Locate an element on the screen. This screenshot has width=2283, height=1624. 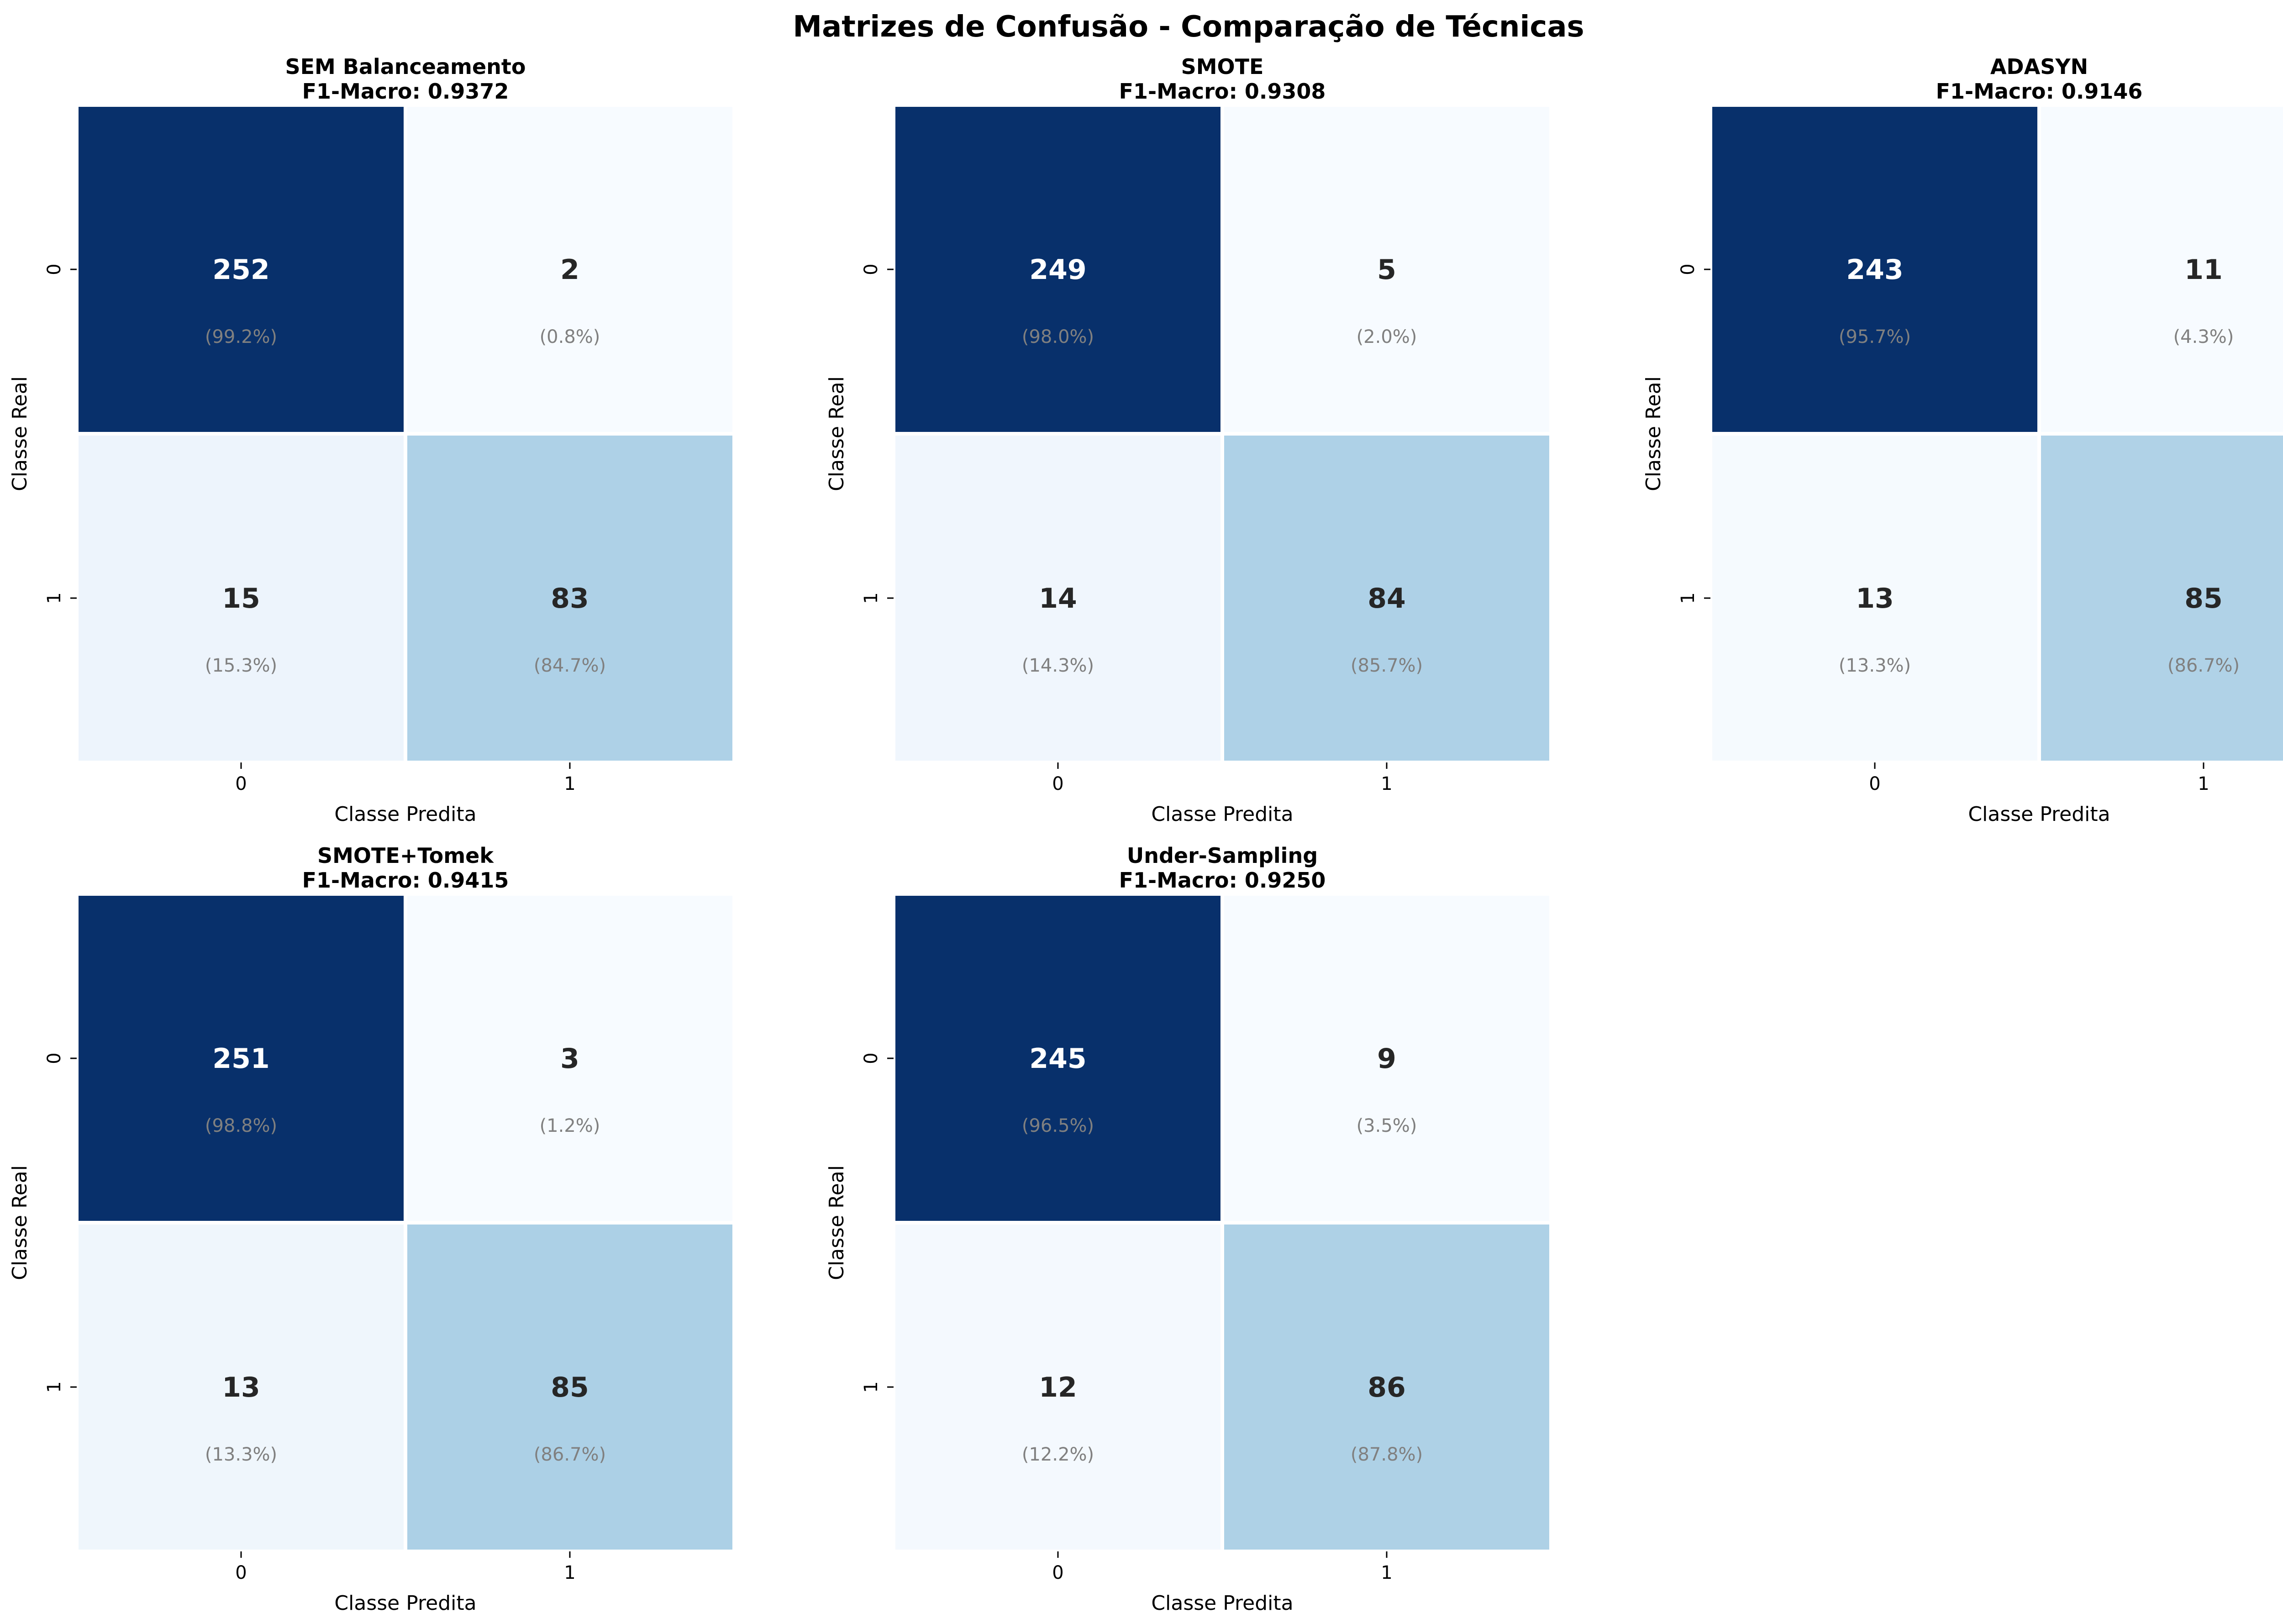
cell-count-label: 11 is located at coordinates (2203, 270).